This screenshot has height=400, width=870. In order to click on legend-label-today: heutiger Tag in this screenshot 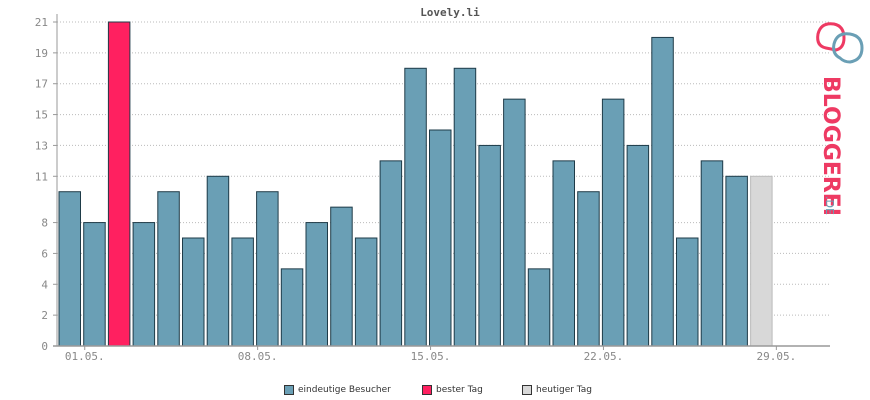, I will do `click(564, 390)`.